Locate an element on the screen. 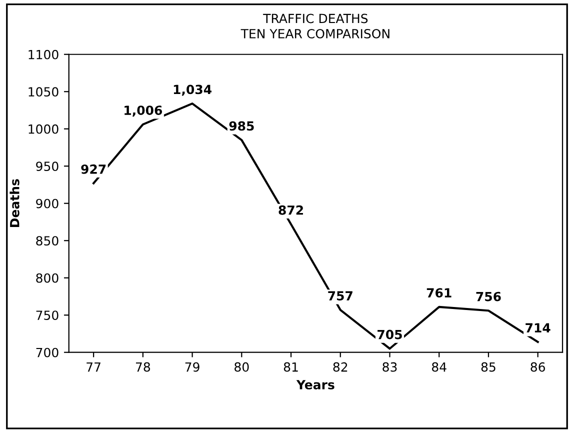 This screenshot has width=574, height=435. y-tick-label: 1050 is located at coordinates (43, 92).